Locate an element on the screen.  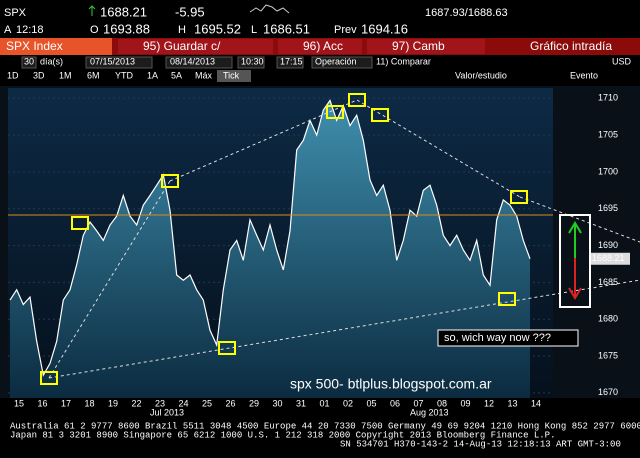
period-button: 3D is located at coordinates (39, 75).